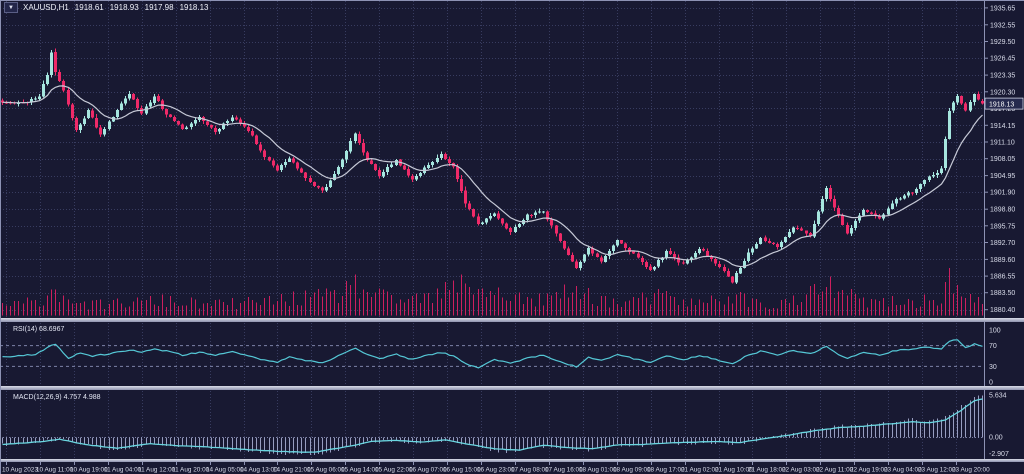 The height and width of the screenshot is (474, 1024). Describe the element at coordinates (999, 426) in the screenshot. I see `macd-axis-labels: 5.634 0.00 -2.907` at that location.